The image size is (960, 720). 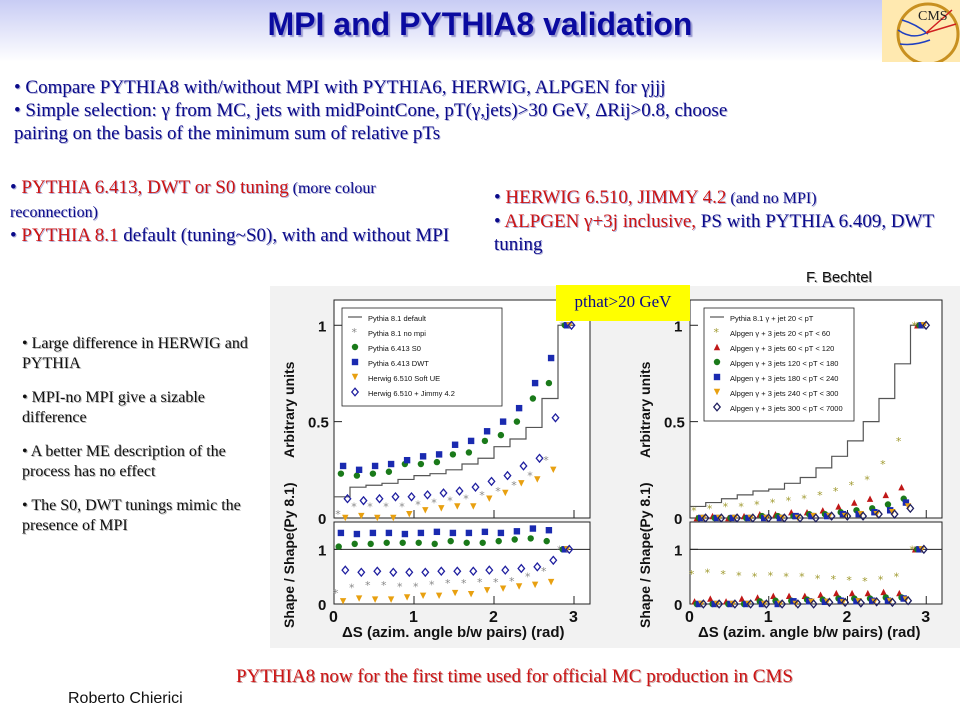 What do you see at coordinates (816, 563) in the screenshot?
I see `chart-2-bottom-frame` at bounding box center [816, 563].